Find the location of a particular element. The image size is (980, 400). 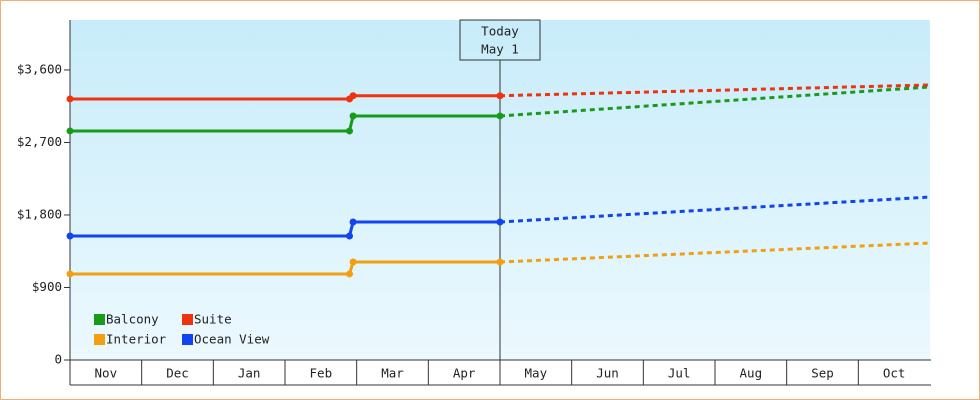

legend-label: Ocean View is located at coordinates (232, 339).